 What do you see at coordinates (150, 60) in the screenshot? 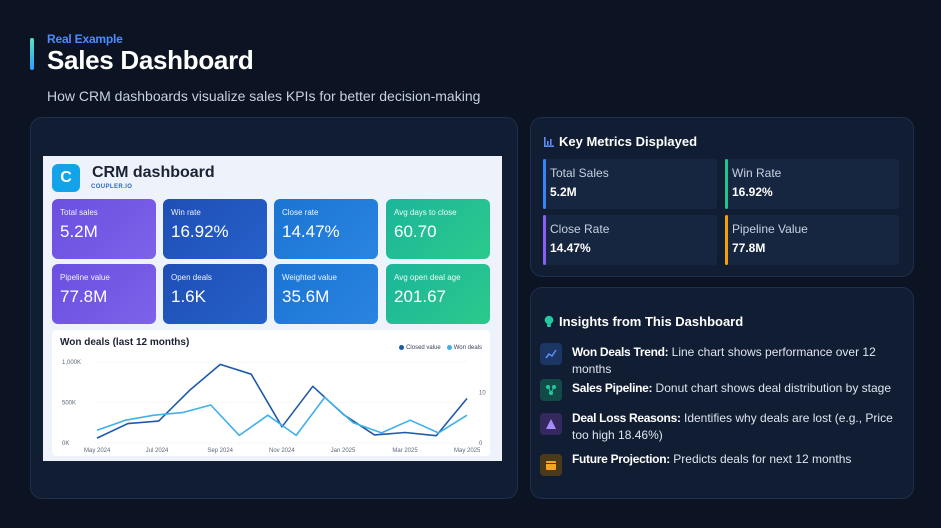
I see `page-title: Sales Dashboard` at bounding box center [150, 60].